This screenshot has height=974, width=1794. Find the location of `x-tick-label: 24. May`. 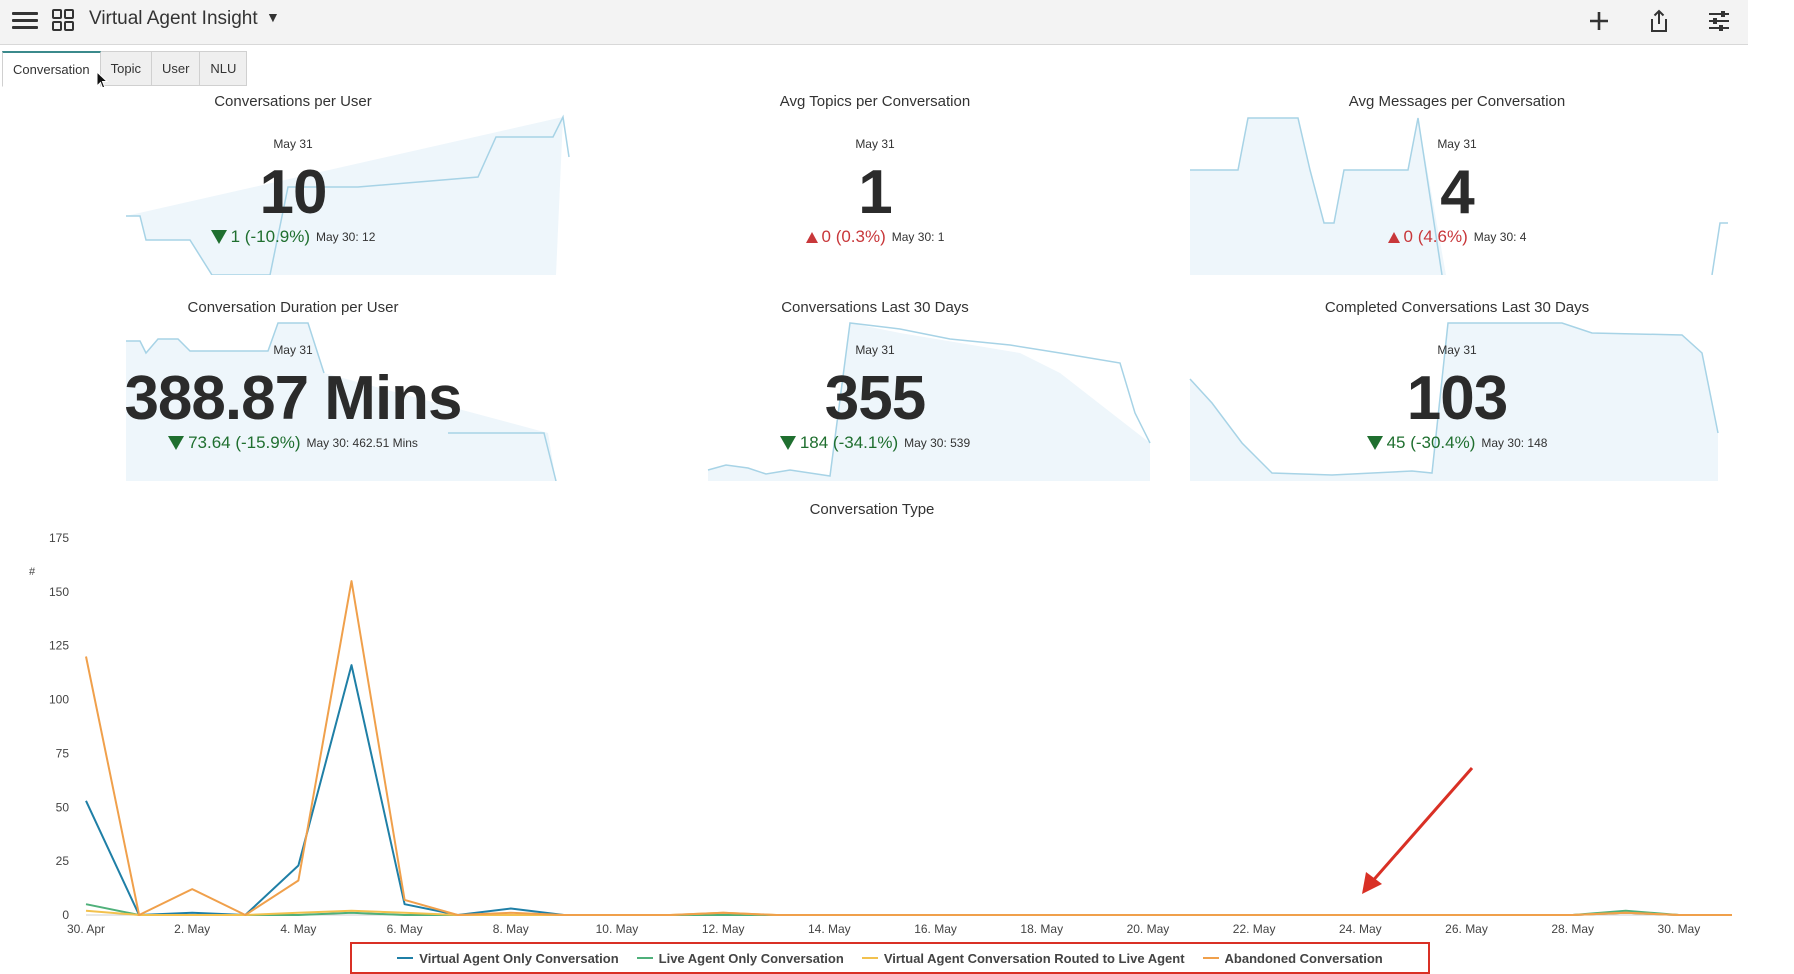

x-tick-label: 24. May is located at coordinates (1360, 929).